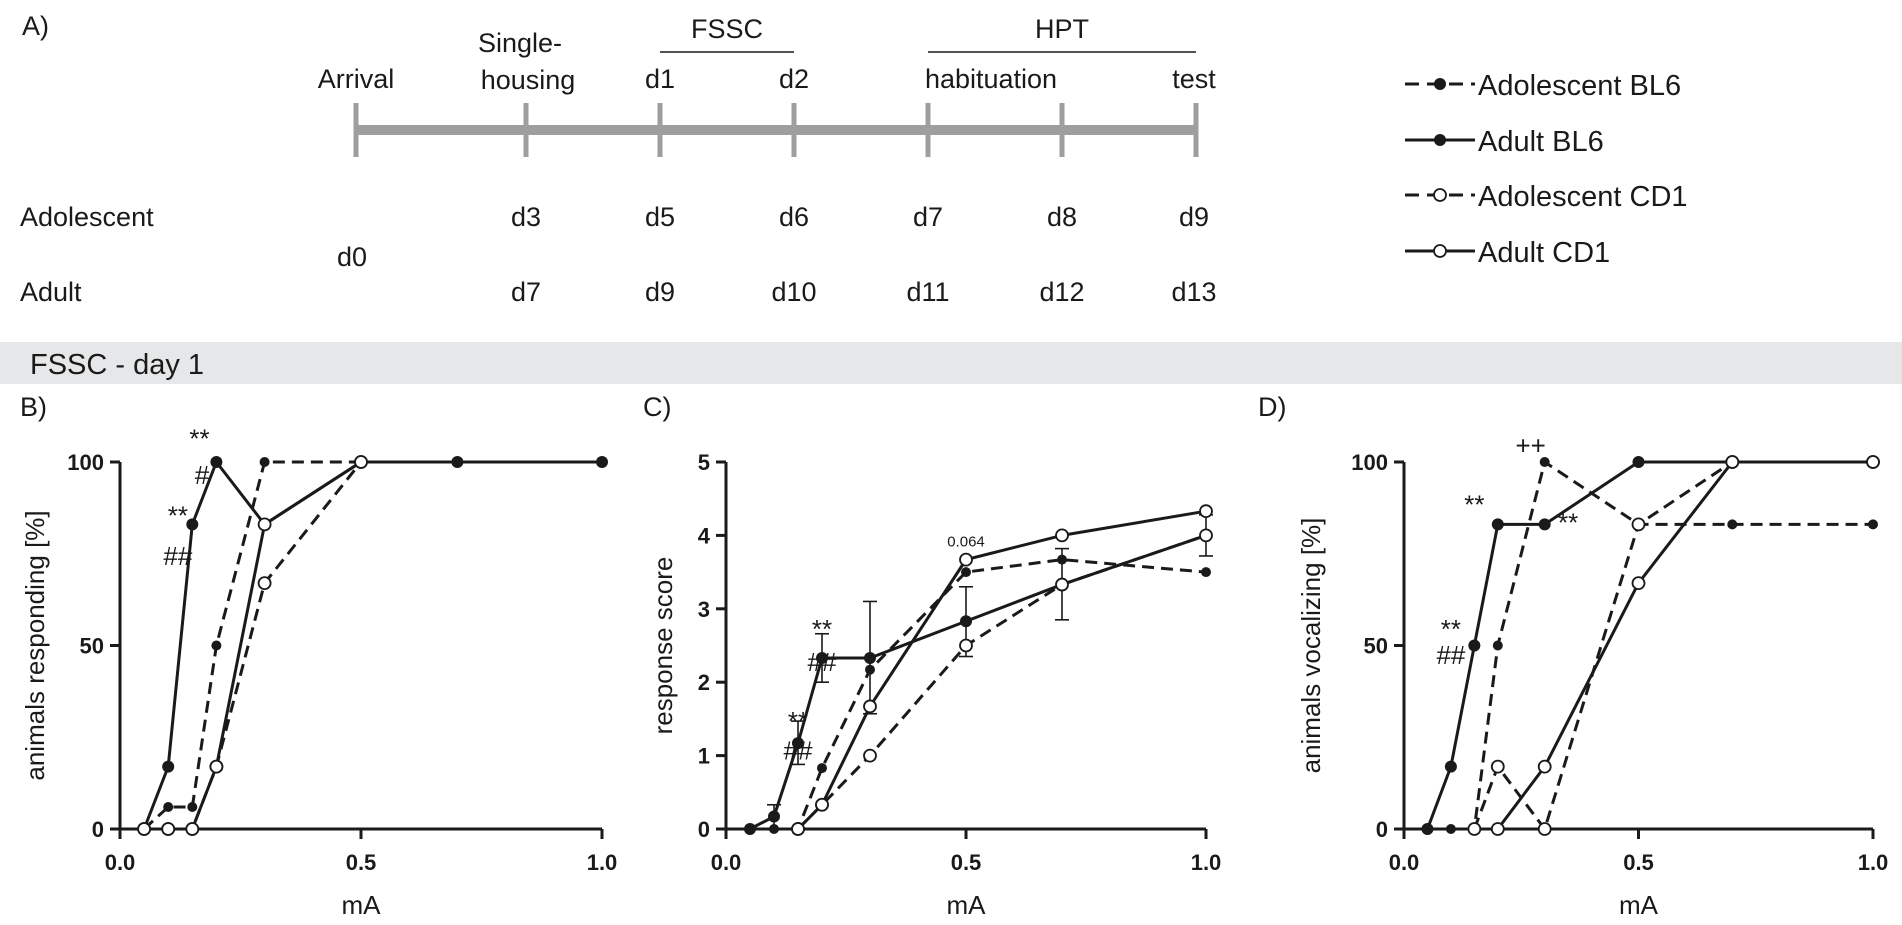 The image size is (1902, 925). What do you see at coordinates (33, 407) in the screenshot?
I see `panel-label: B)` at bounding box center [33, 407].